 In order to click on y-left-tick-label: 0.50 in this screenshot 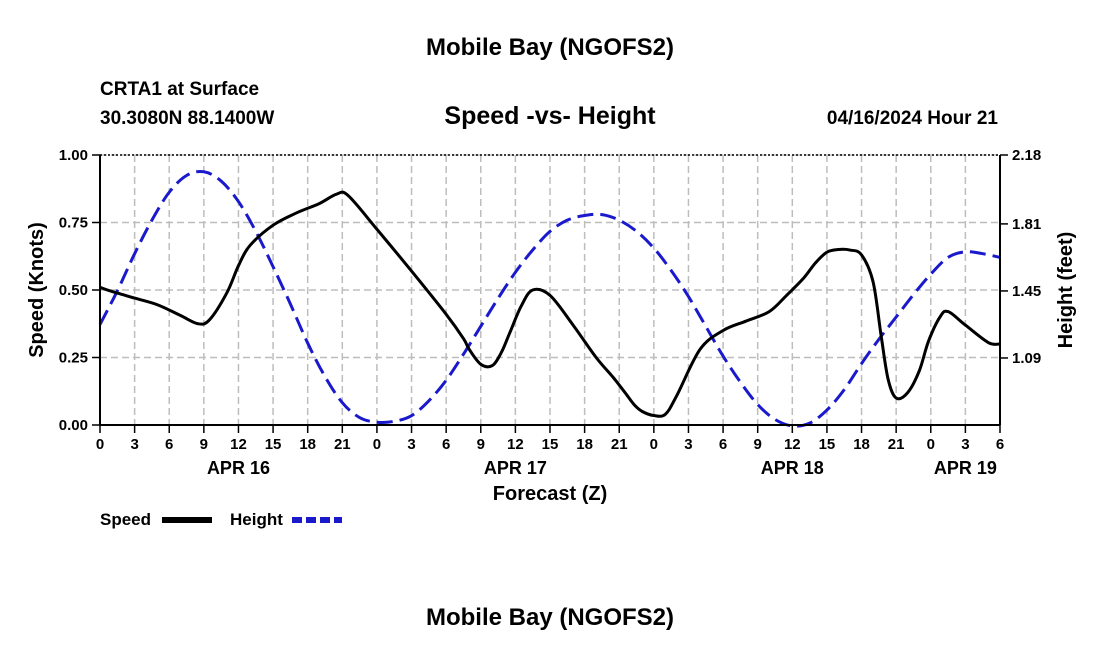, I will do `click(73, 290)`.